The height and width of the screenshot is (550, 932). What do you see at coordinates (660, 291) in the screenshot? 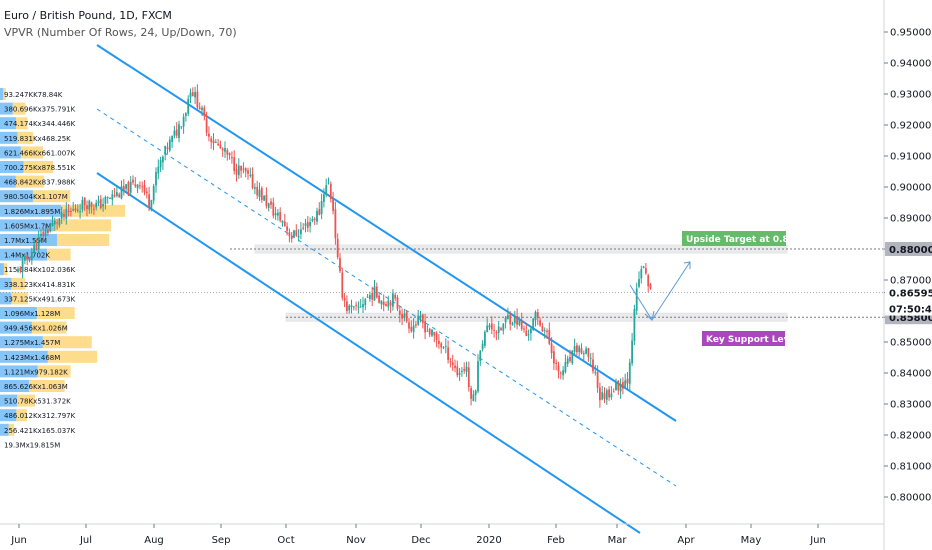
I see `projection-arrows` at bounding box center [660, 291].